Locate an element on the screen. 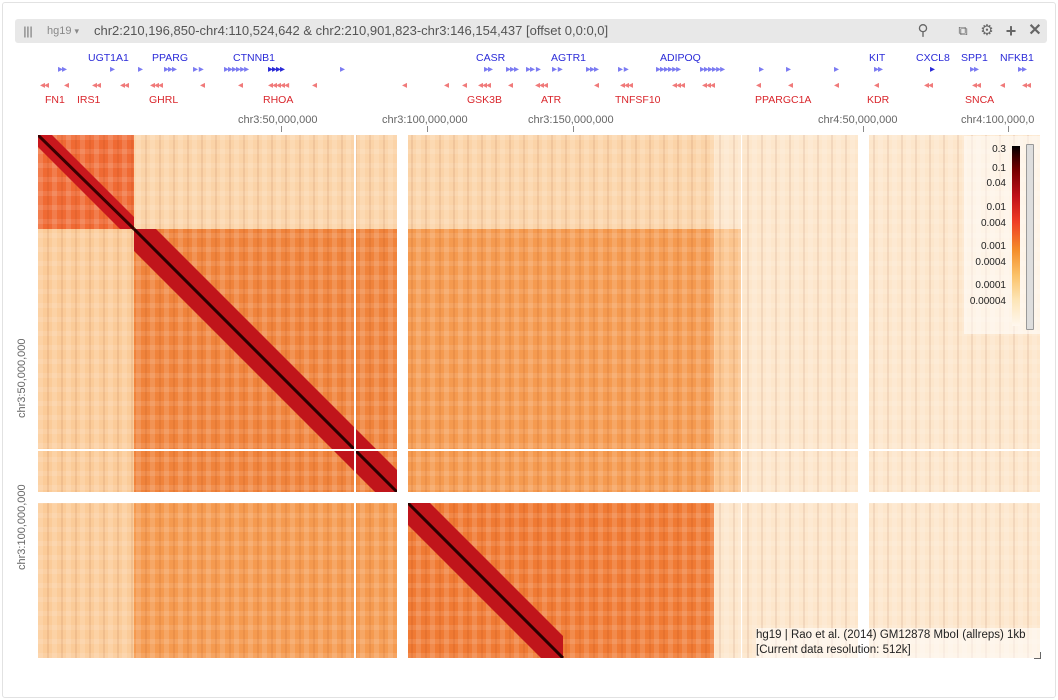 This screenshot has width=1058, height=700. colorbar-label: 0.001 is located at coordinates (993, 246).